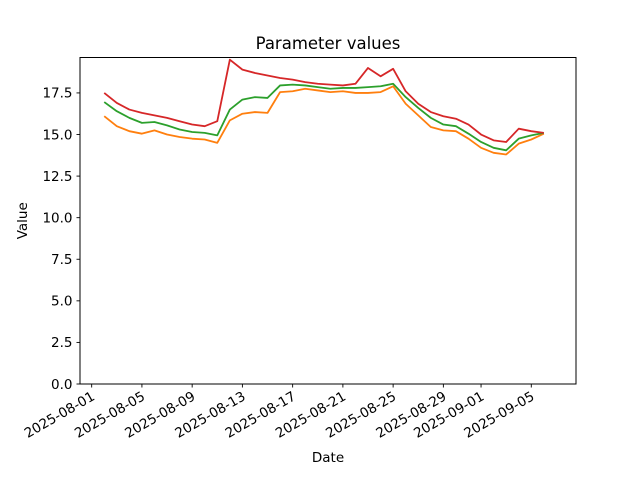 The width and height of the screenshot is (640, 480). I want to click on y-tick-label: 12.5, so click(57, 177).